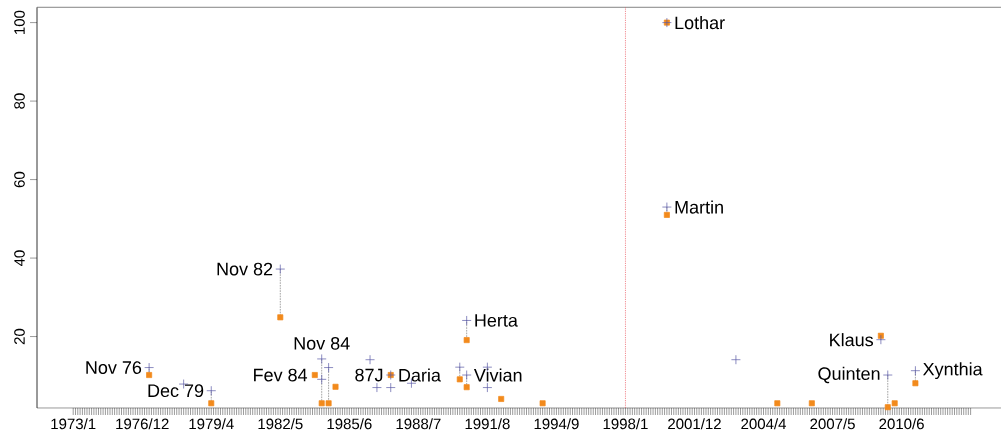 The width and height of the screenshot is (1001, 436). Describe the element at coordinates (19, 179) in the screenshot. I see `y-tick-label: 60` at that location.